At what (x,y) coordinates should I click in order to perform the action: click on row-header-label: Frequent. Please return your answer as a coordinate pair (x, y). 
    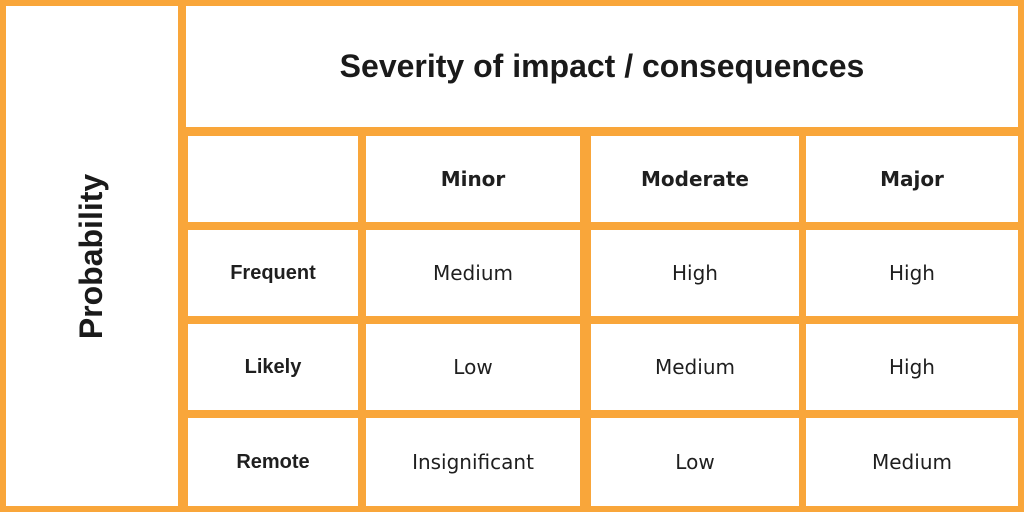
    Looking at the image, I should click on (273, 272).